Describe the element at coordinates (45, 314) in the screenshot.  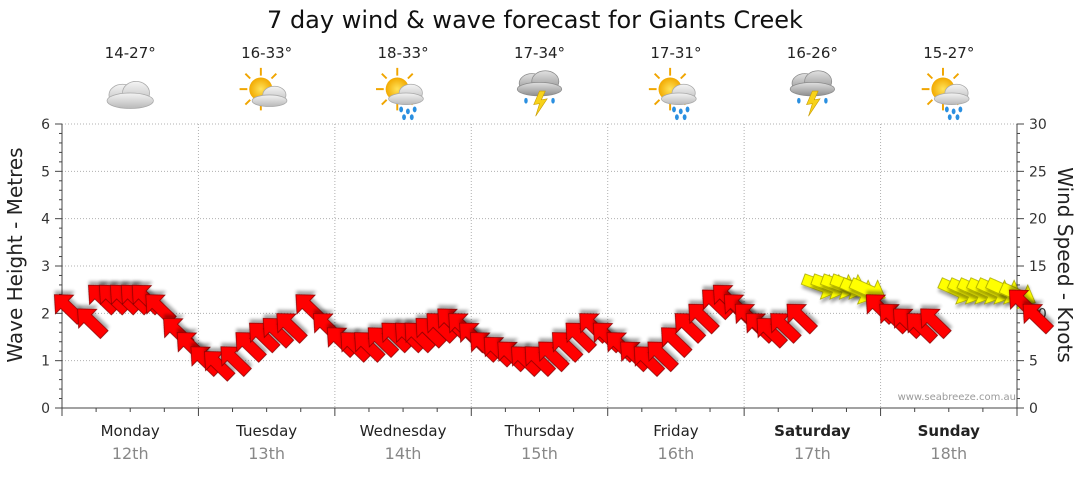
I see `y-left-tick-label: 2` at that location.